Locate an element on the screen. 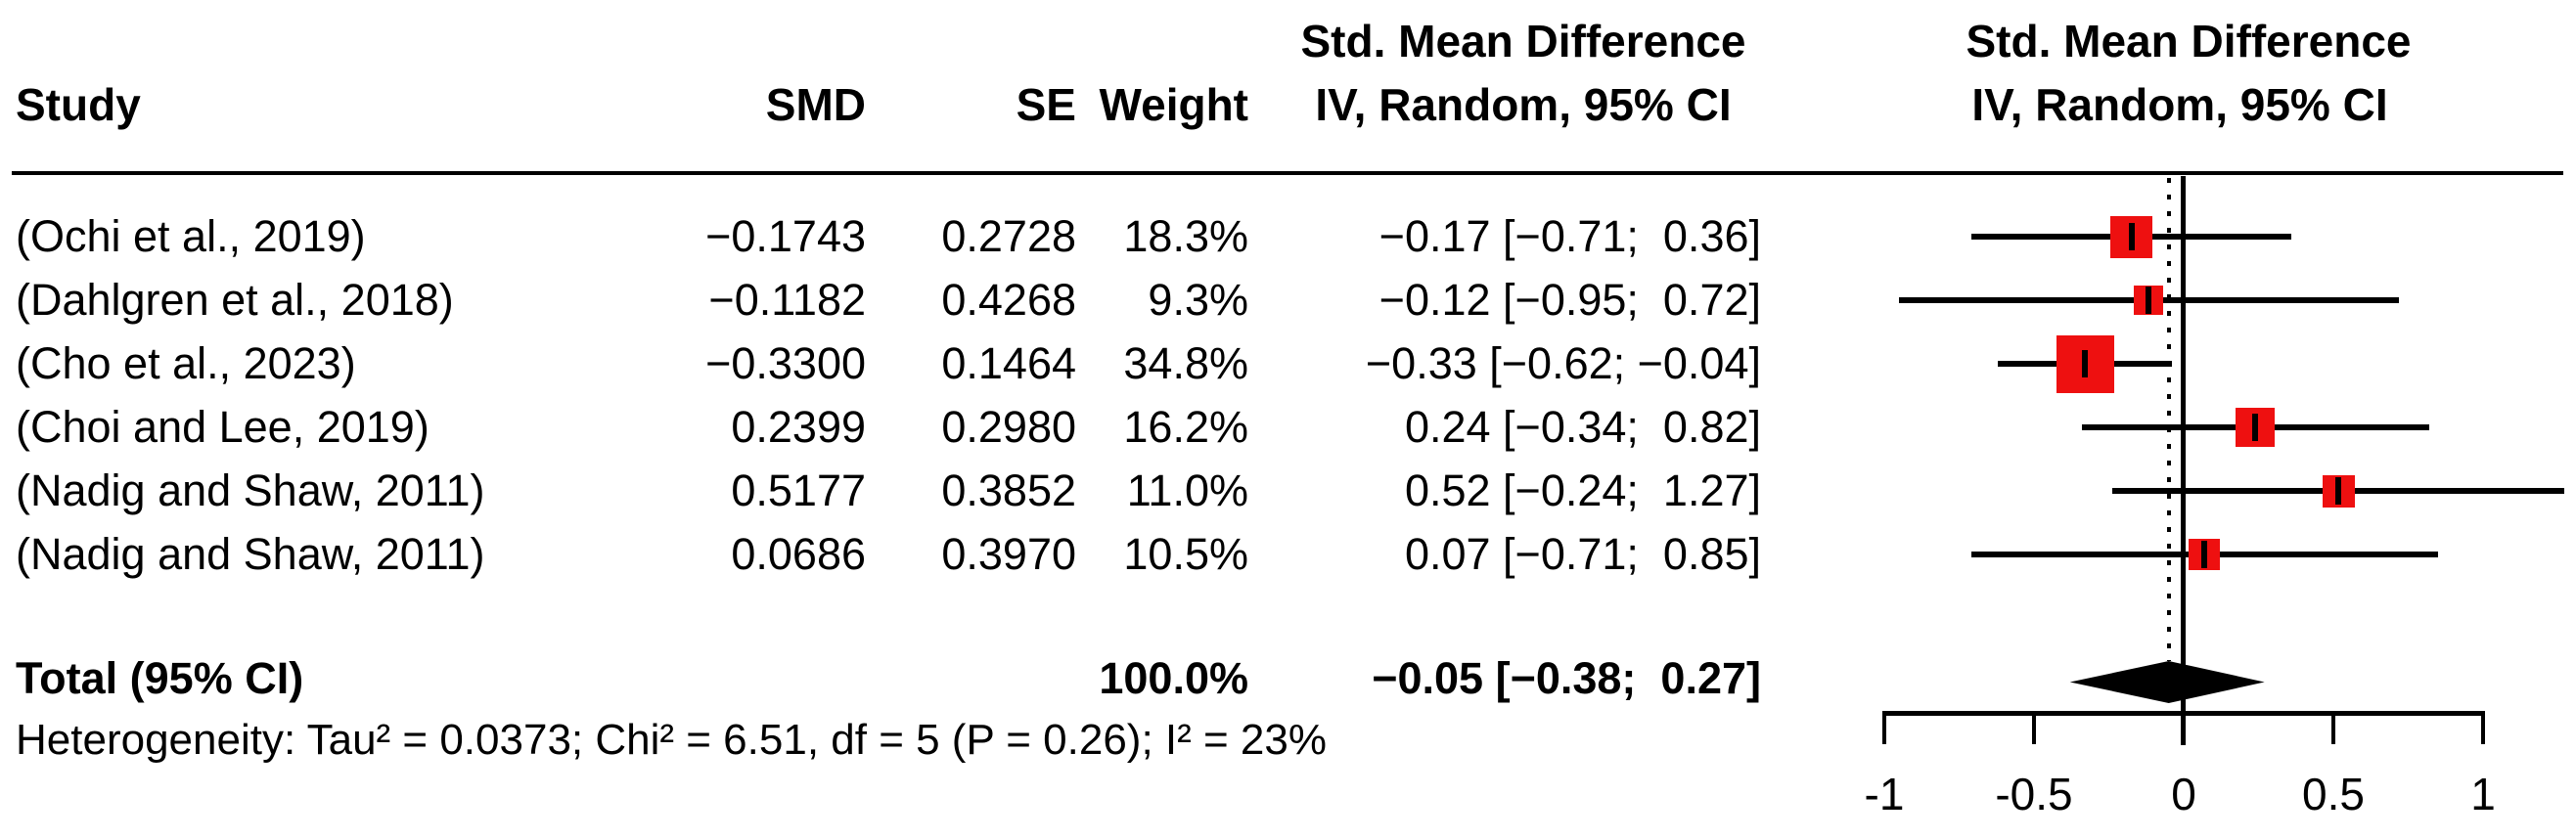  study-ci: −0.12 [−0.95; 0.72] is located at coordinates (1569, 300).